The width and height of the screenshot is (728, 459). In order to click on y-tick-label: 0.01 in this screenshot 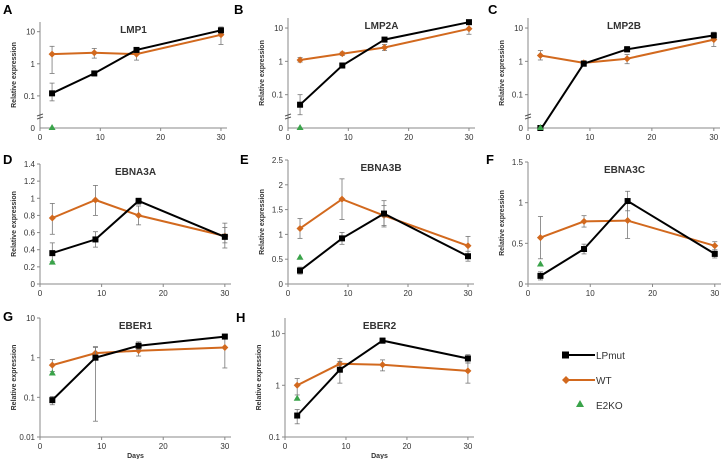, I will do `click(27, 437)`.